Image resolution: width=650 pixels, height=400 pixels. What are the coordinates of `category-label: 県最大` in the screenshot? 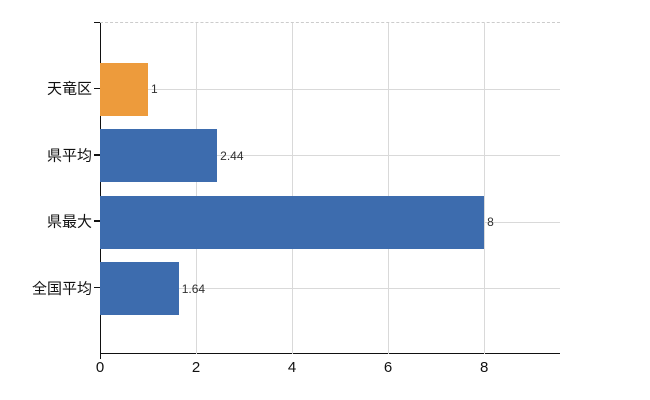 It's located at (69, 222).